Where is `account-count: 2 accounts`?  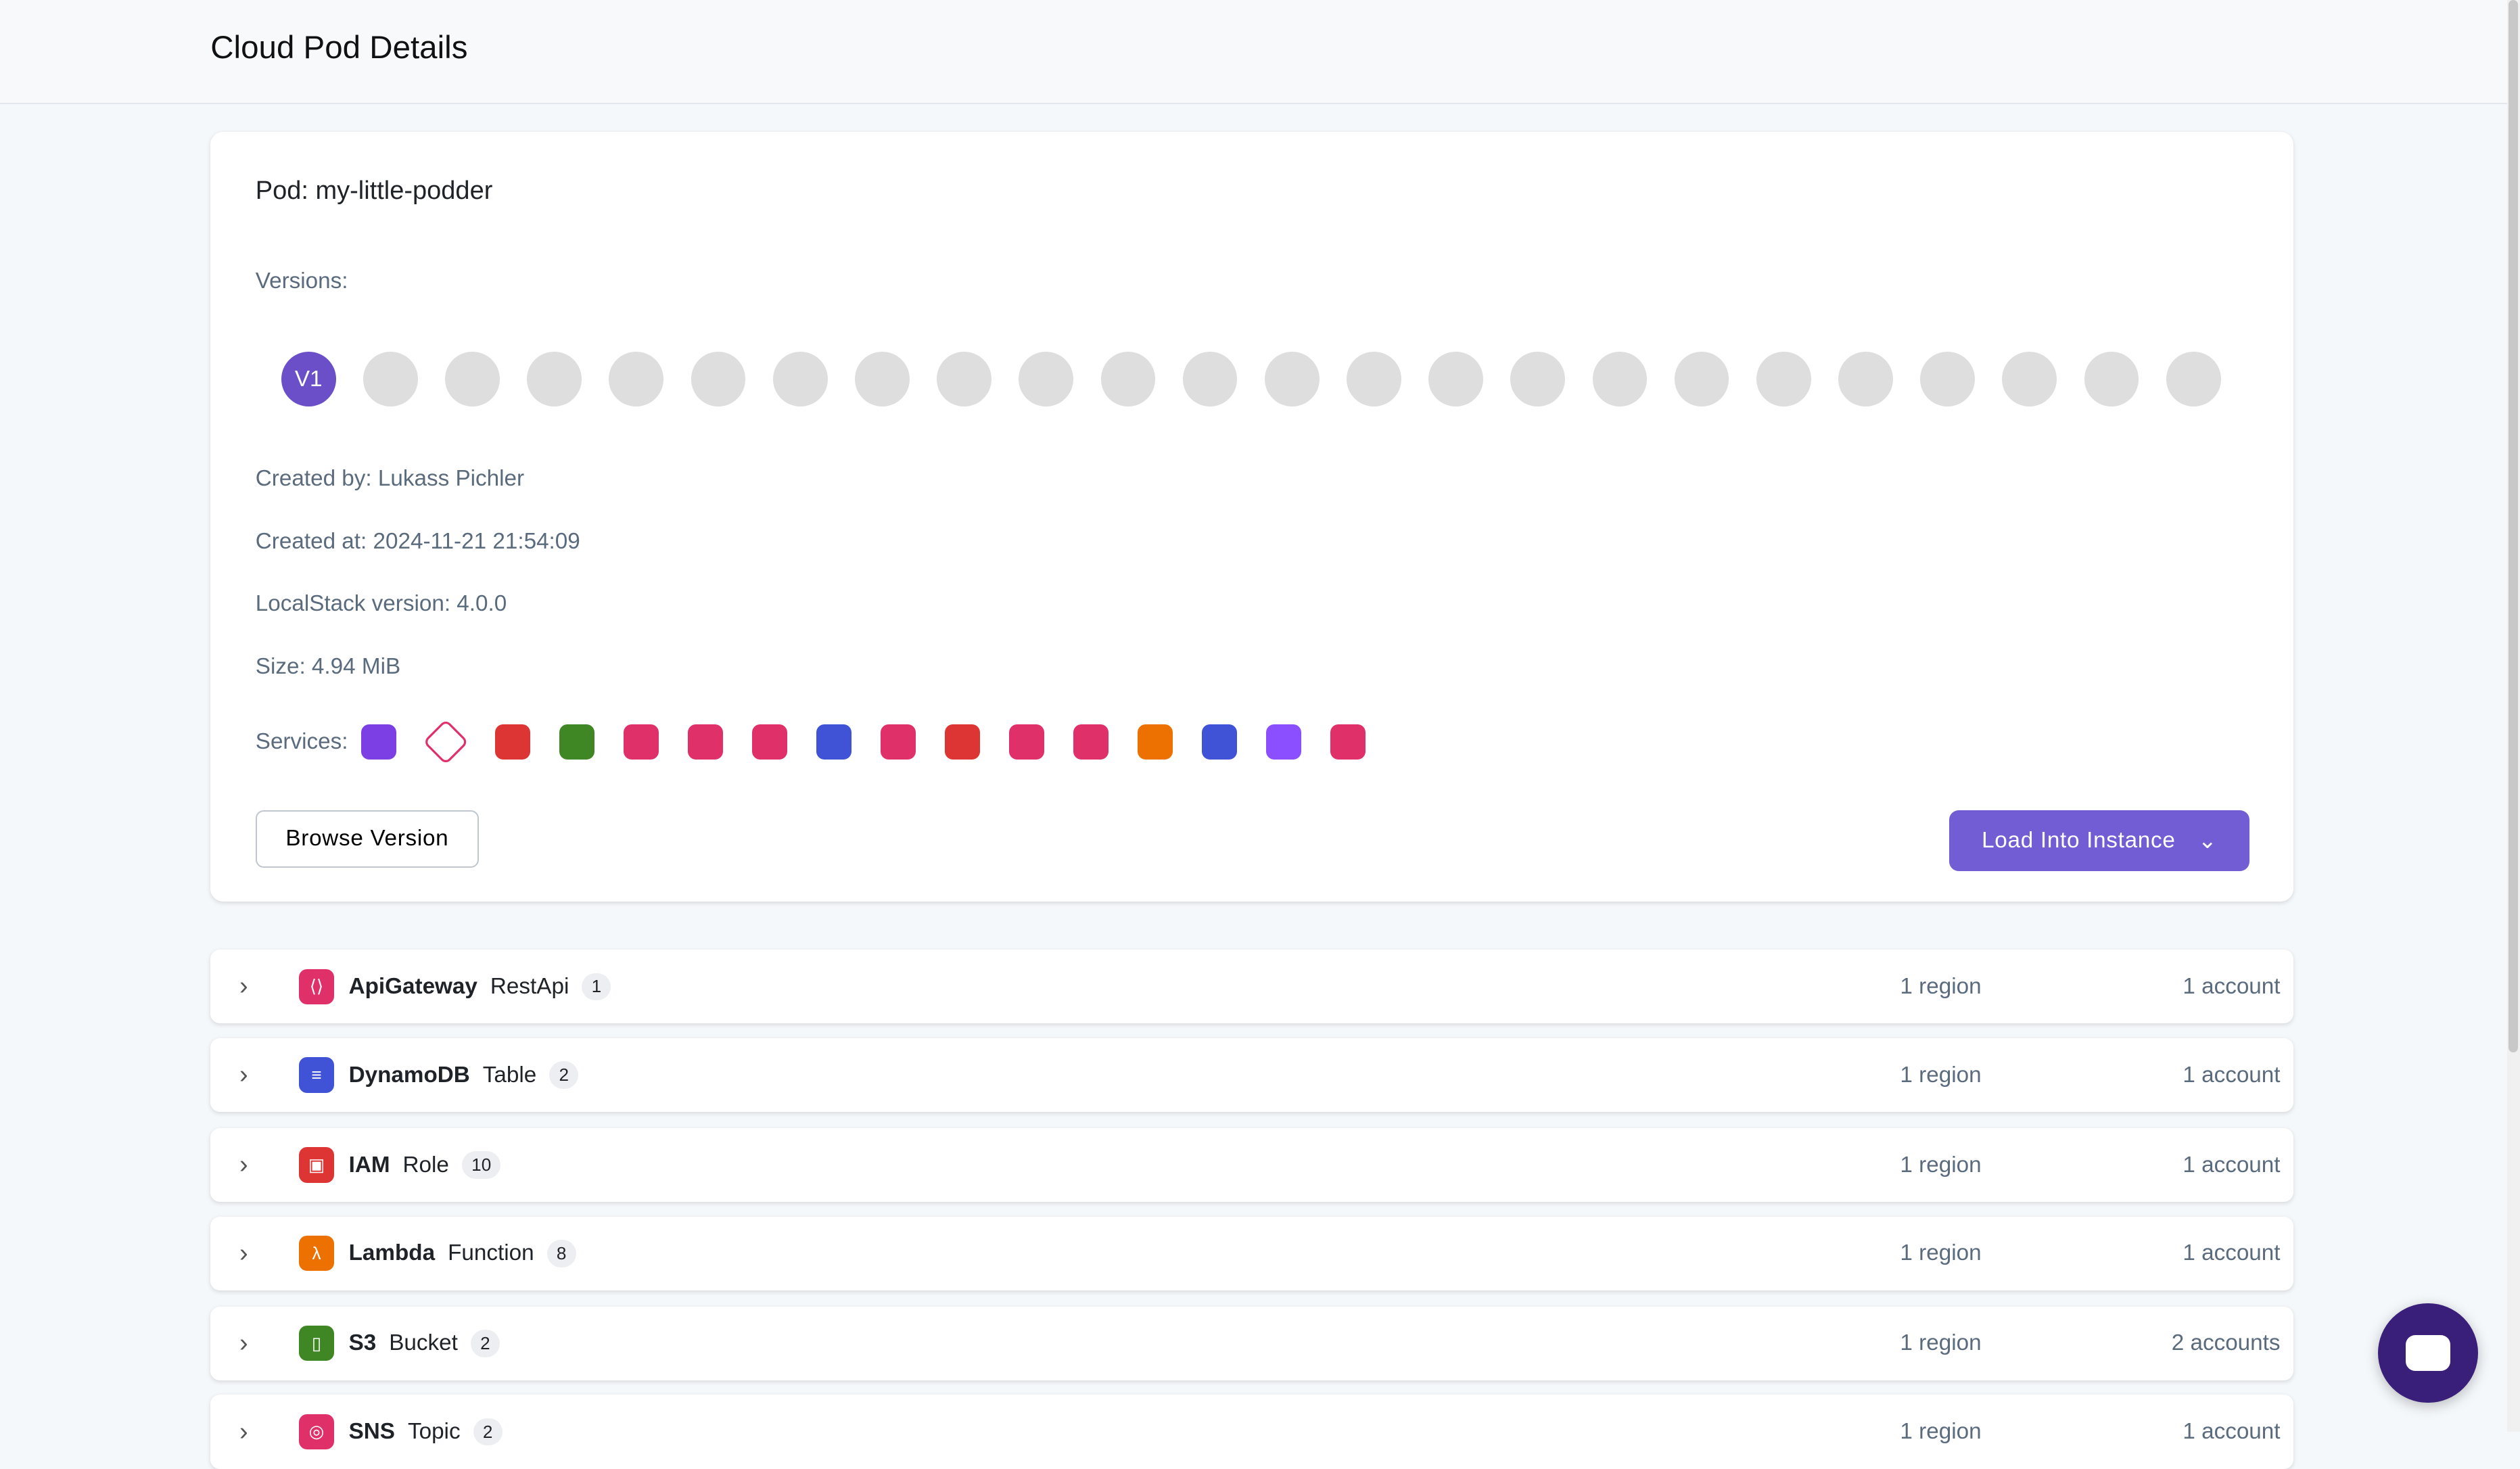
account-count: 2 accounts is located at coordinates (2226, 1343).